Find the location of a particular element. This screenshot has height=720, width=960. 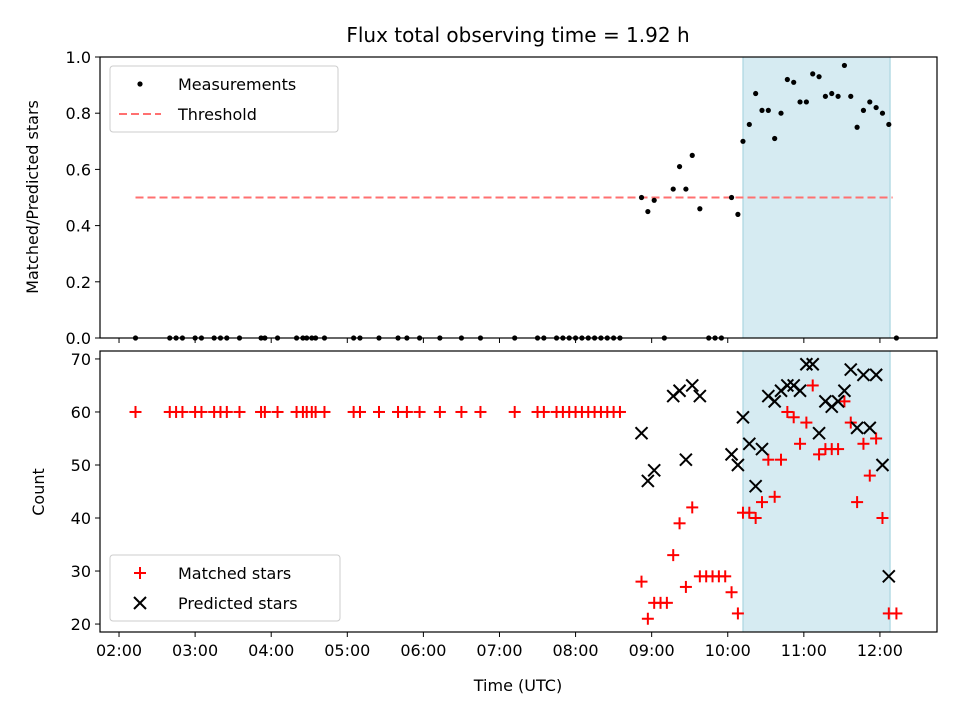

bottom-legend-box is located at coordinates (225, 588).